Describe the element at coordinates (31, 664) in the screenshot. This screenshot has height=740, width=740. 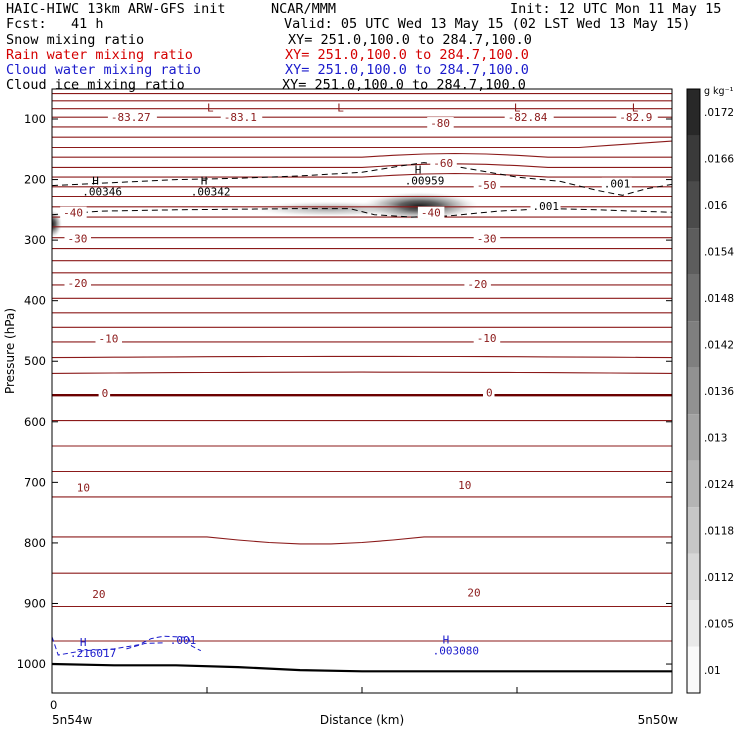
I see `y-tick-label: 1000` at that location.